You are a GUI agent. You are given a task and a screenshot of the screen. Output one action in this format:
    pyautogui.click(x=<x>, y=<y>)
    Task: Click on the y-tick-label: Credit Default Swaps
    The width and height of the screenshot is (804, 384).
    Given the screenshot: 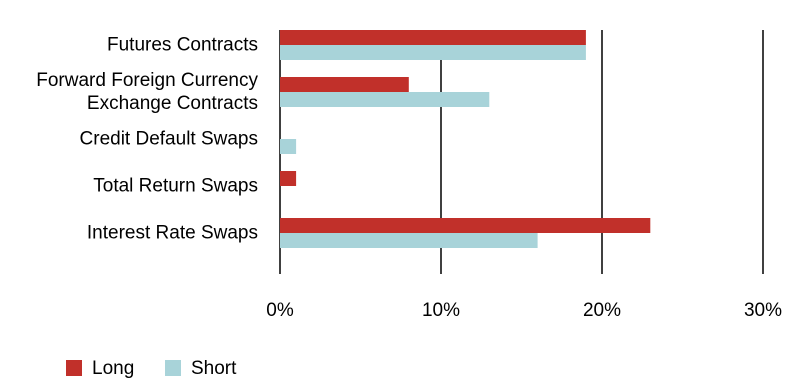 What is the action you would take?
    pyautogui.click(x=168, y=139)
    